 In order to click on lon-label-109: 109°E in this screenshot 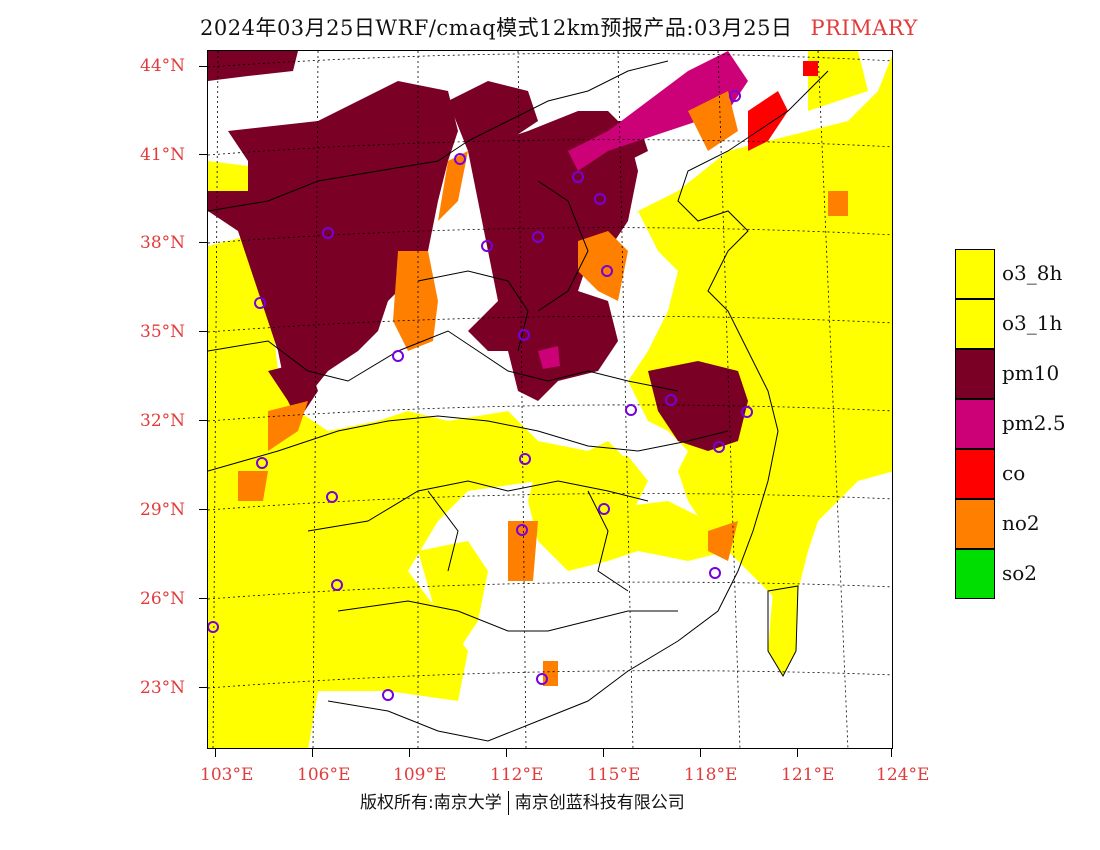, I will do `click(420, 775)`.